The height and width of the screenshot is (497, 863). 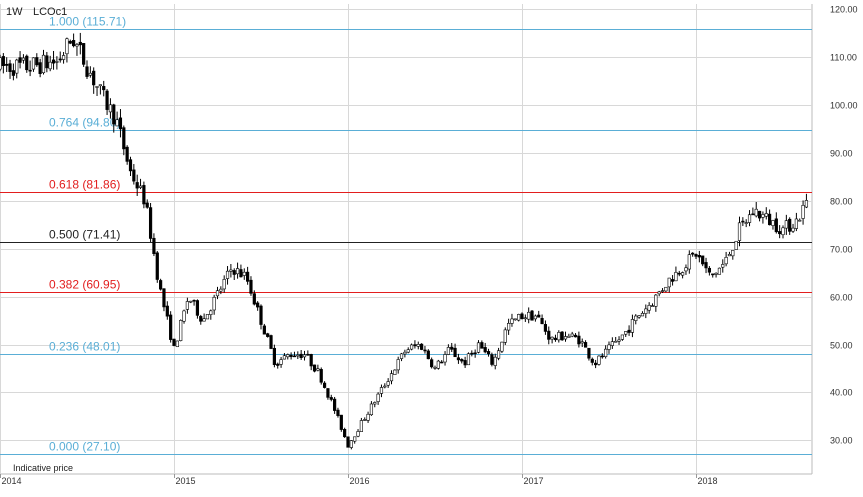 What do you see at coordinates (841, 250) in the screenshot?
I see `y-tick-label: 70.00` at bounding box center [841, 250].